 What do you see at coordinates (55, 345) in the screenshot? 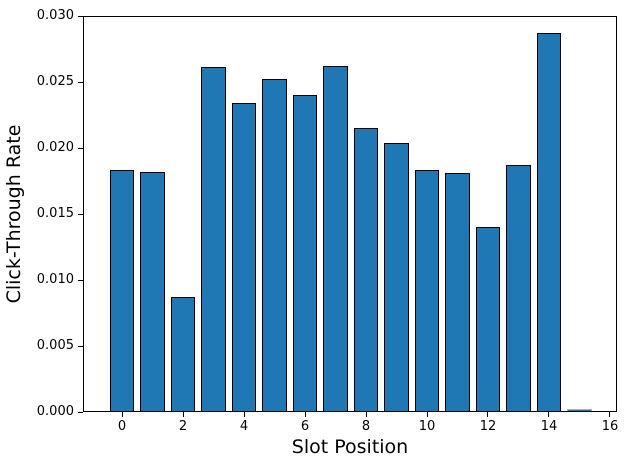
I see `y-tick-label: 0.005` at bounding box center [55, 345].